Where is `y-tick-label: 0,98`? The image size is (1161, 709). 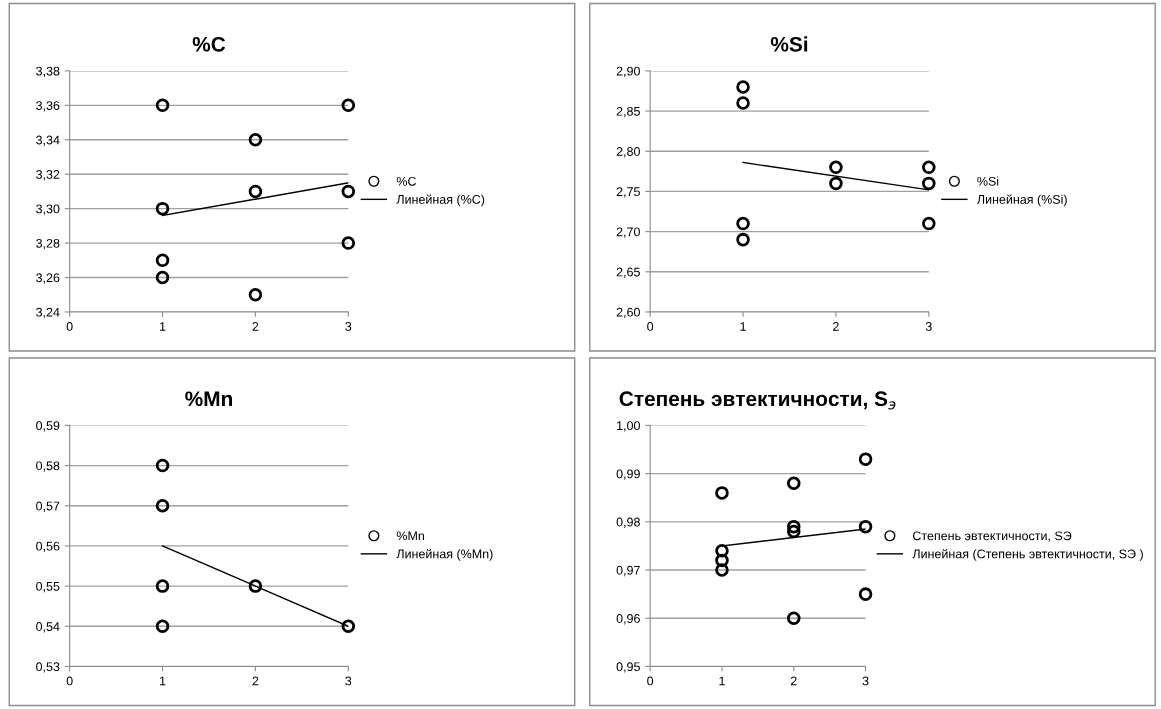 y-tick-label: 0,98 is located at coordinates (628, 522).